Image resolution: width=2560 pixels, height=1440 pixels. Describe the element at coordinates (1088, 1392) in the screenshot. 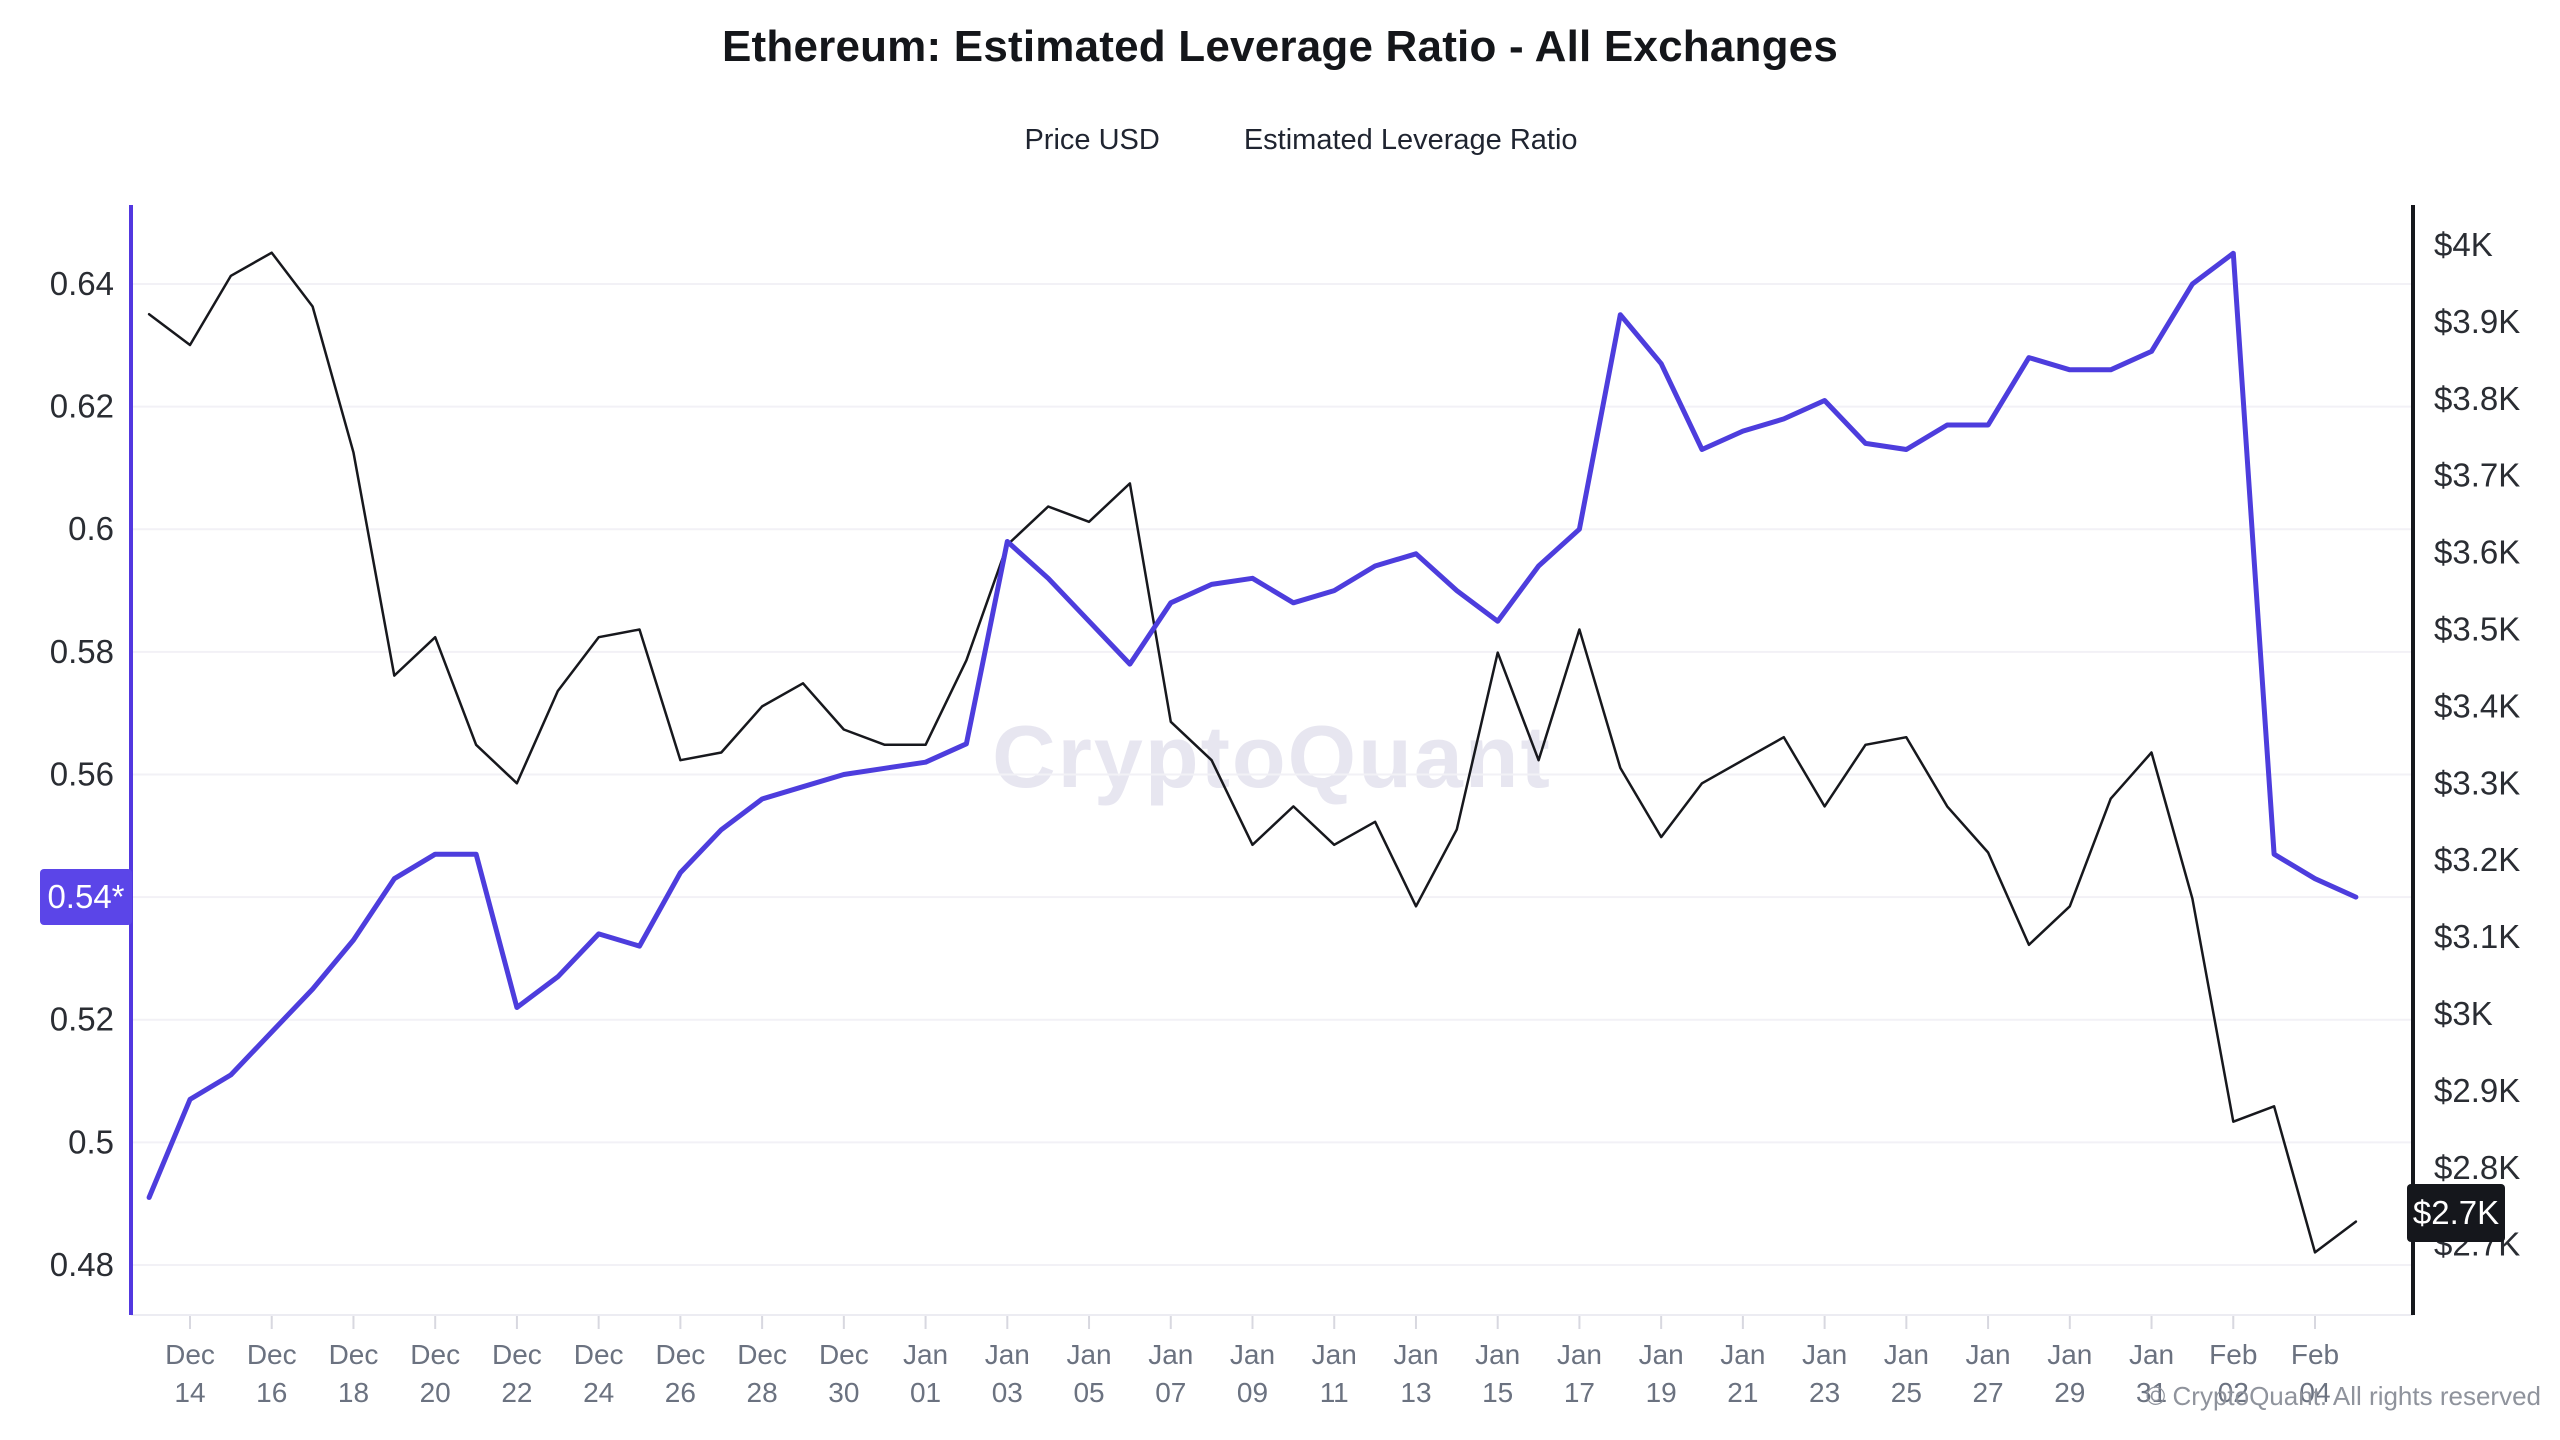

I see `x-tick-label-day: 05` at that location.